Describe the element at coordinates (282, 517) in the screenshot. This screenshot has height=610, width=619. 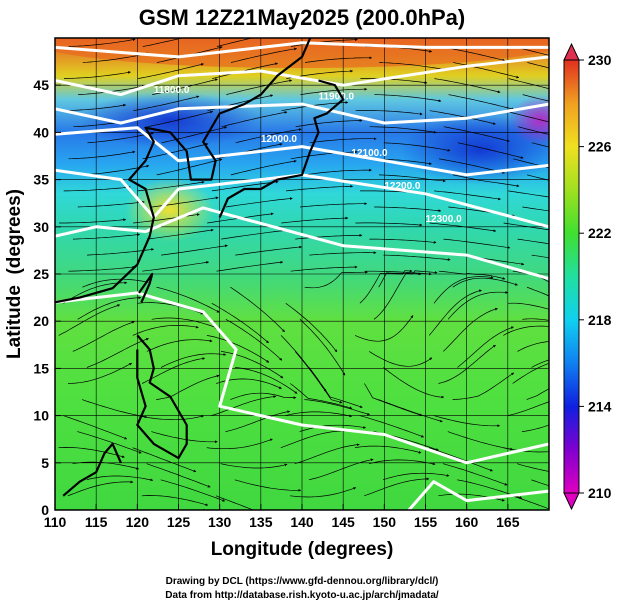
I see `x-axis: 110 115 120 125 130 135 140 145 150 155 160 165` at that location.